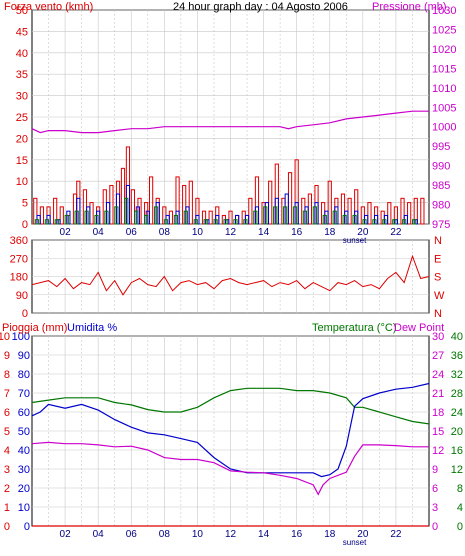 Image resolution: width=465 pixels, height=556 pixels. What do you see at coordinates (132, 534) in the screenshot?
I see `x-tick-label: 06` at bounding box center [132, 534].